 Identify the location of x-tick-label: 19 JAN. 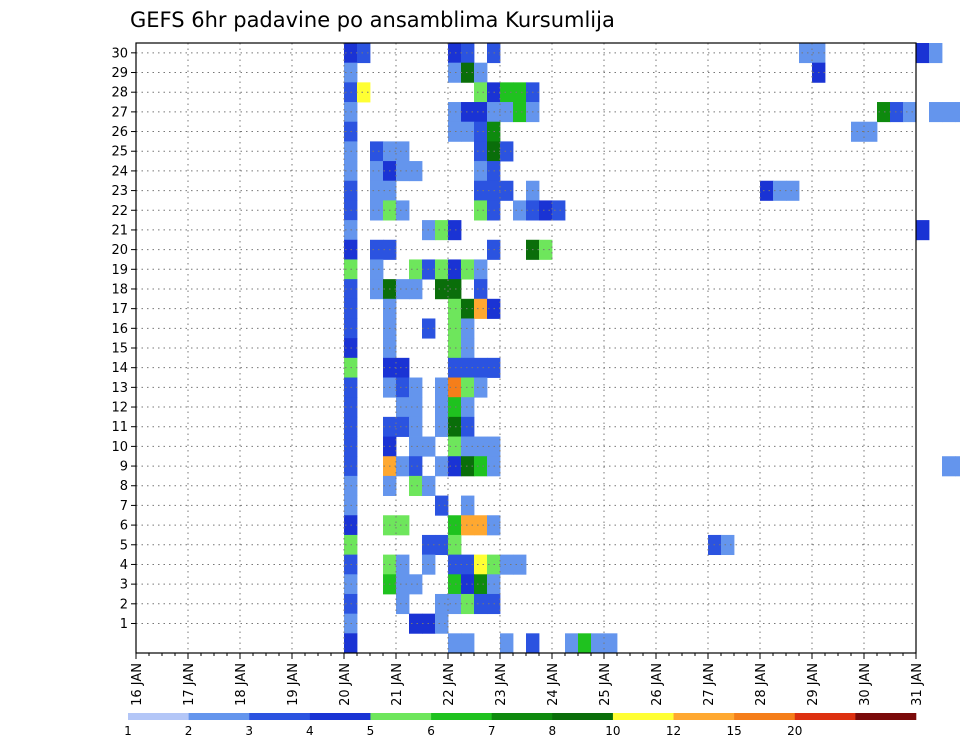
(293, 684).